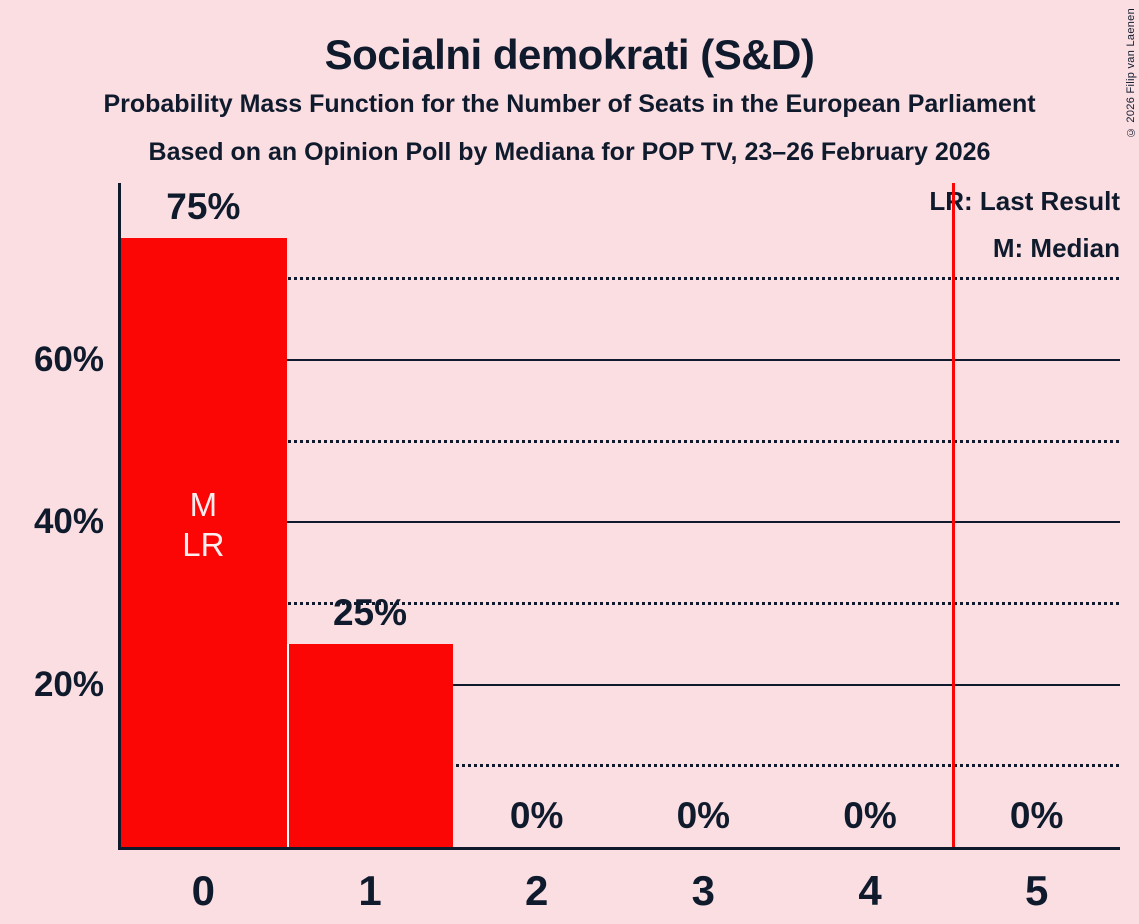  I want to click on x-tick-label-3: 3, so click(703, 890).